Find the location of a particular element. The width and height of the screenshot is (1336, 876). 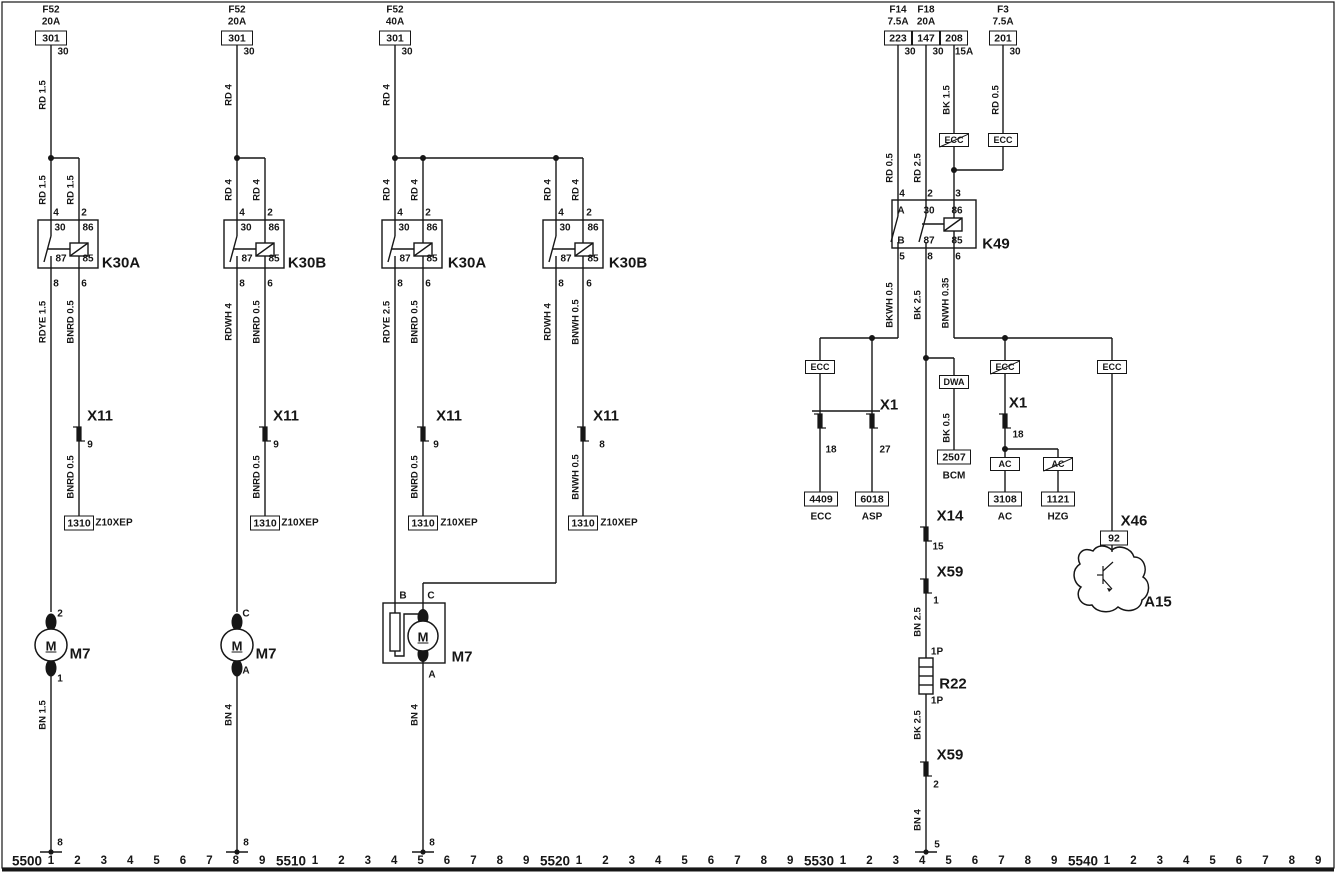

fuse-label: F52 is located at coordinates (51, 10).